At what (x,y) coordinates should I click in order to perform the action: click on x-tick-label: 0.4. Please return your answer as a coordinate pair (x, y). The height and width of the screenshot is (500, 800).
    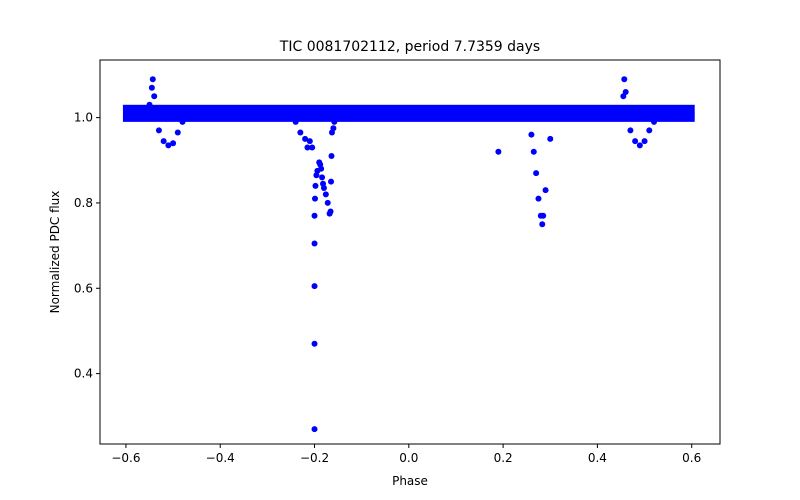
    Looking at the image, I should click on (597, 458).